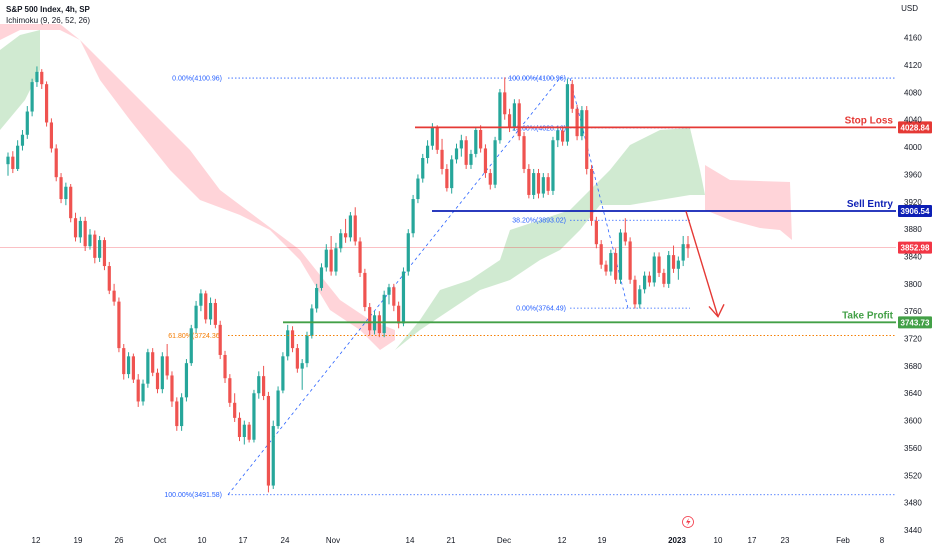 The height and width of the screenshot is (550, 932). I want to click on y-tick-label: 3920, so click(913, 202).